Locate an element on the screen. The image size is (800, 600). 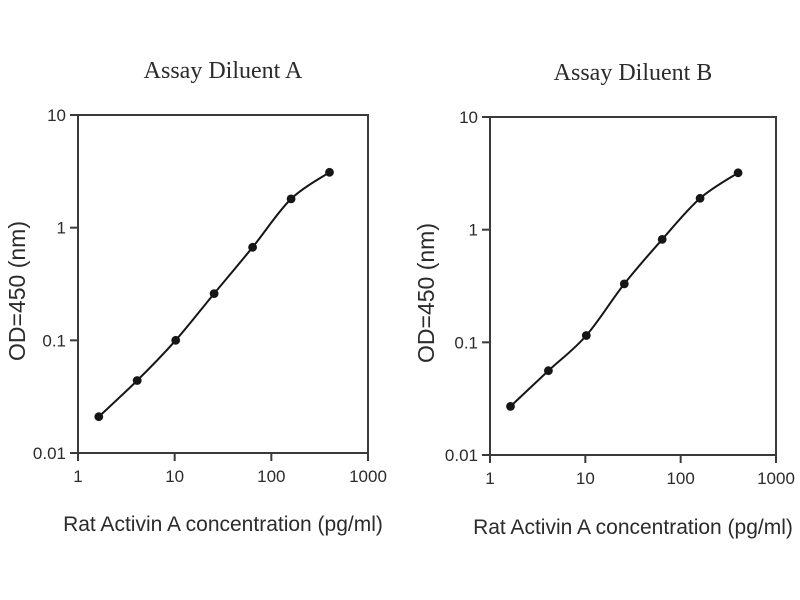
chart-title-b: Assay Diluent B is located at coordinates (633, 73).